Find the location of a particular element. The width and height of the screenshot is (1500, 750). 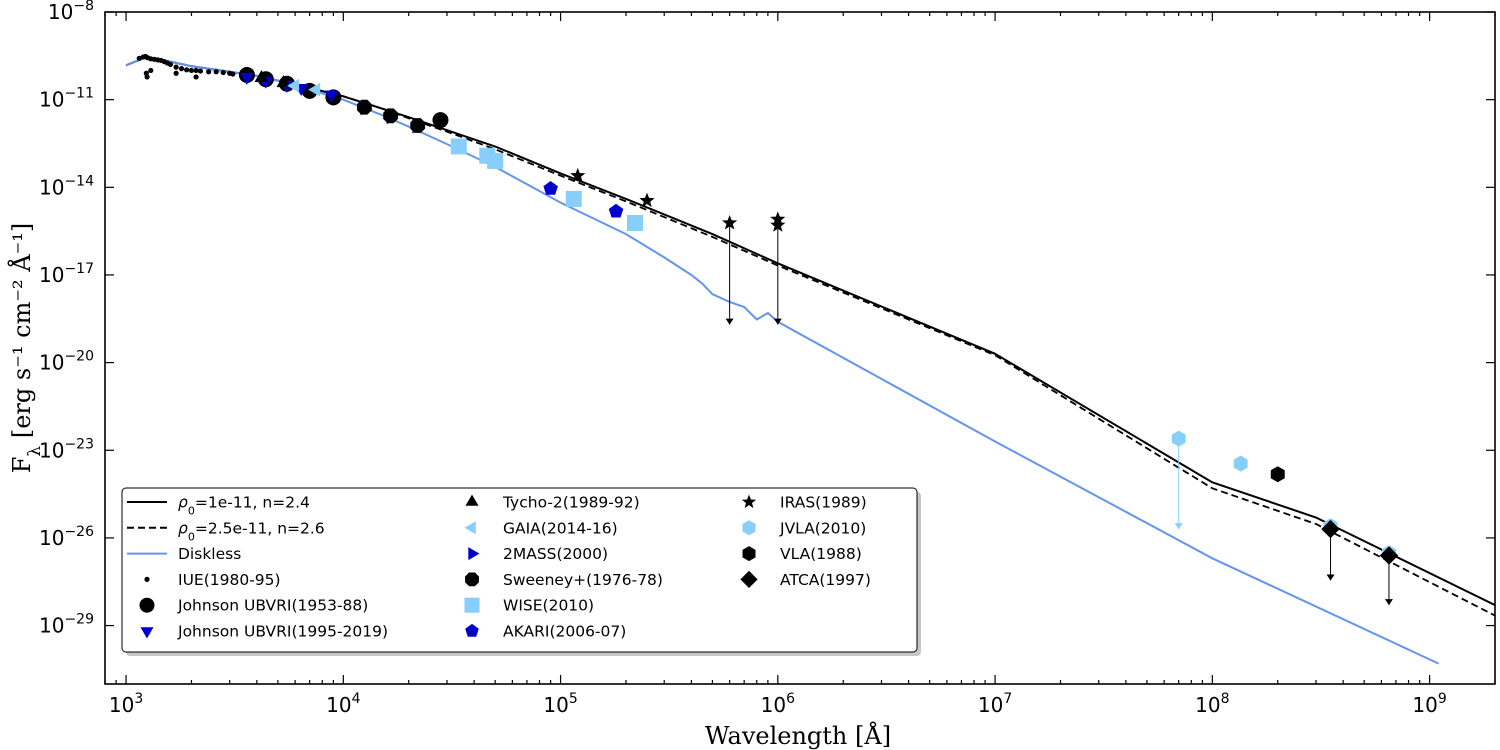

legend-label: Johnson UBVRI(1995-2019) is located at coordinates (282, 632).